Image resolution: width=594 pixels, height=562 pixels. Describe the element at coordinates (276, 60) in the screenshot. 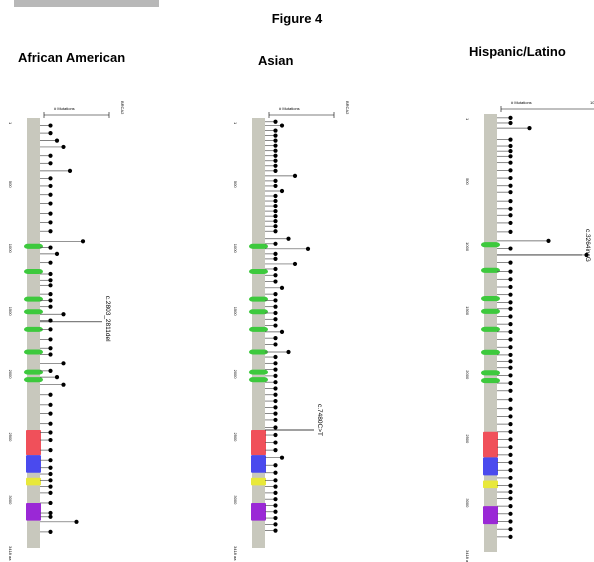

I see `panel-title-asian: Asian` at that location.